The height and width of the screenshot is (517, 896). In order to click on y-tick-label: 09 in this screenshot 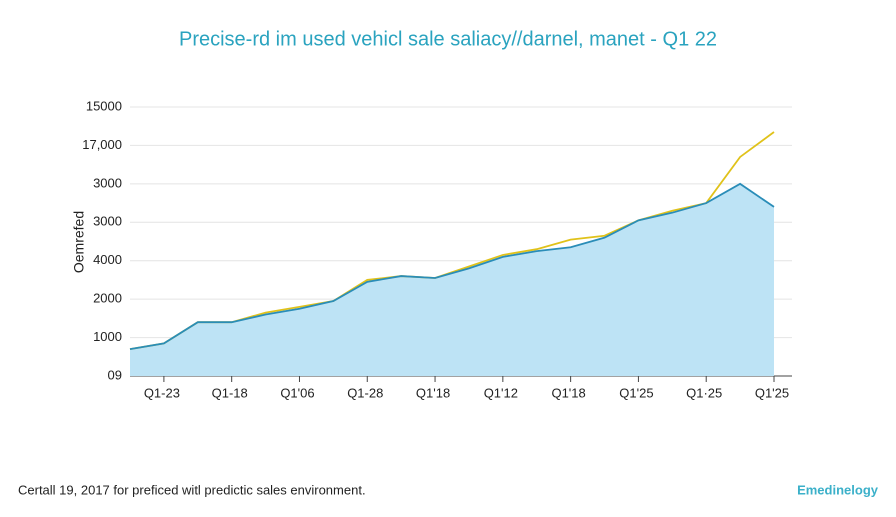, I will do `click(115, 374)`.